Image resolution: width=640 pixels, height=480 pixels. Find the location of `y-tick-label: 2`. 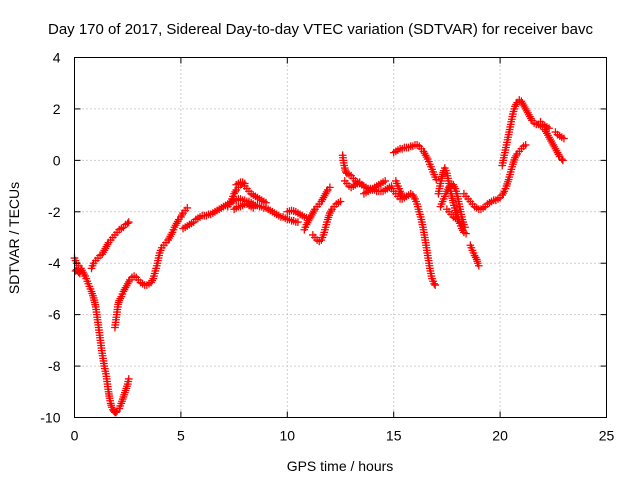

y-tick-label: 2 is located at coordinates (57, 109).